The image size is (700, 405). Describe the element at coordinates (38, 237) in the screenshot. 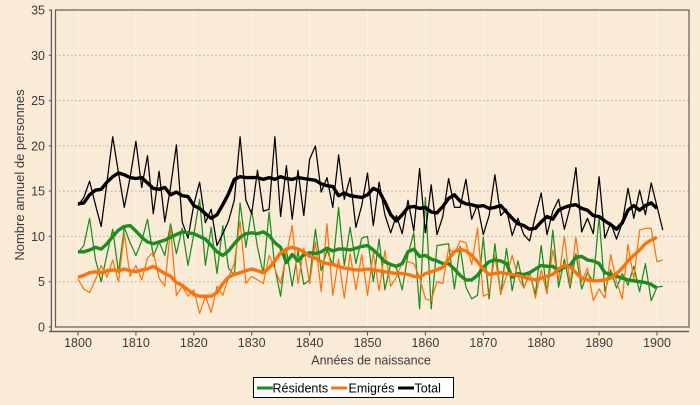

I see `svg-text: 10` at that location.